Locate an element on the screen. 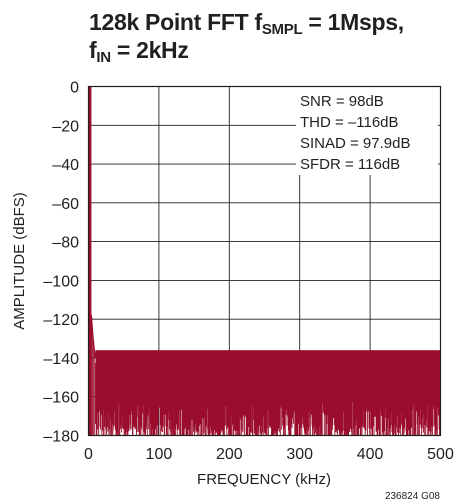 The image size is (454, 504). annotation-line: SNR = 98dB is located at coordinates (342, 101).